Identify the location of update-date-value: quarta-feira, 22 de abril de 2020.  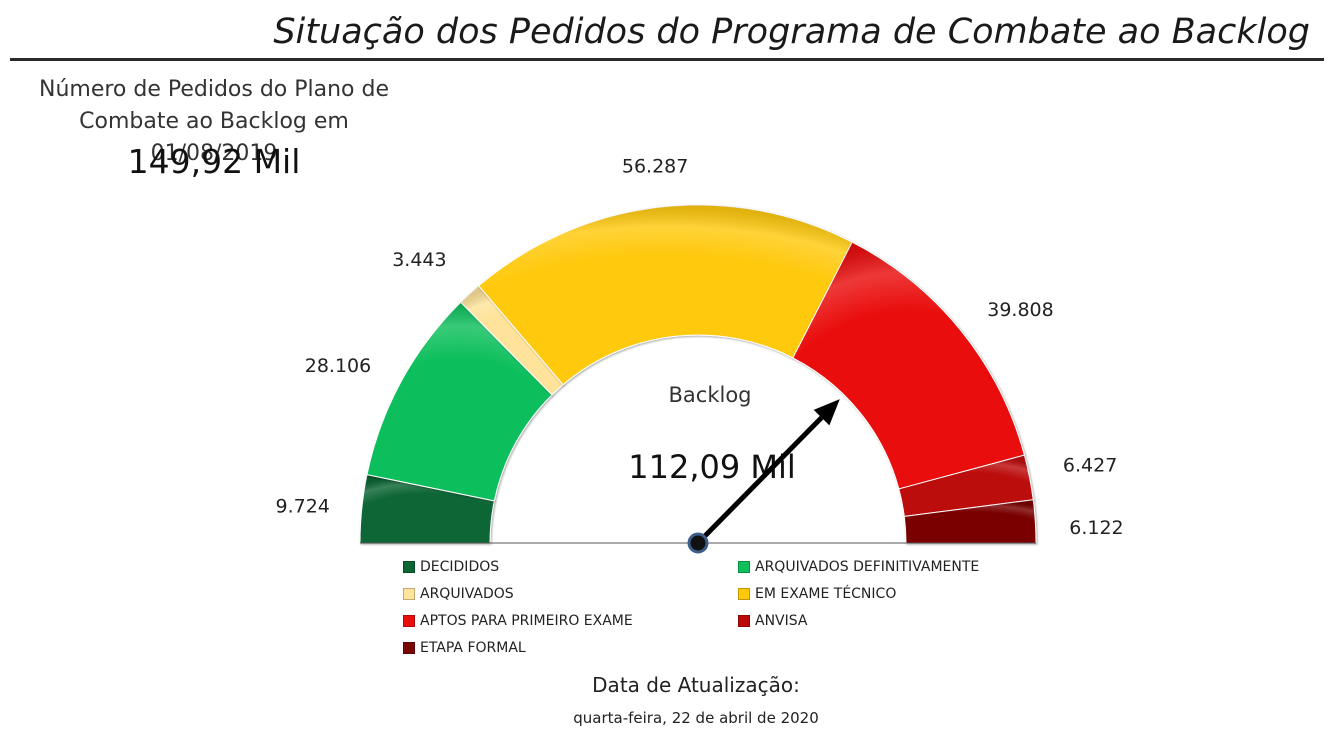
(696, 718).